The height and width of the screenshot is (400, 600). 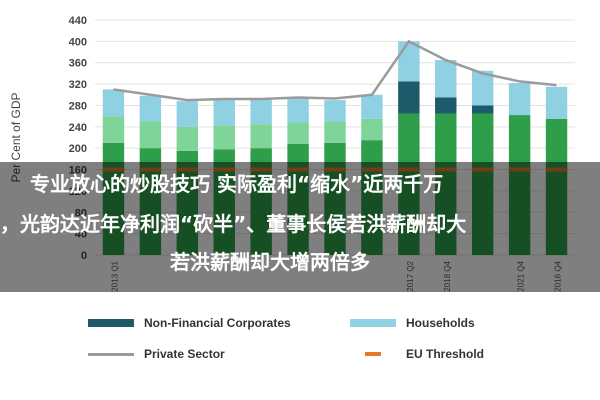 What do you see at coordinates (111, 354) in the screenshot?
I see `legend-swatch-private-sector` at bounding box center [111, 354].